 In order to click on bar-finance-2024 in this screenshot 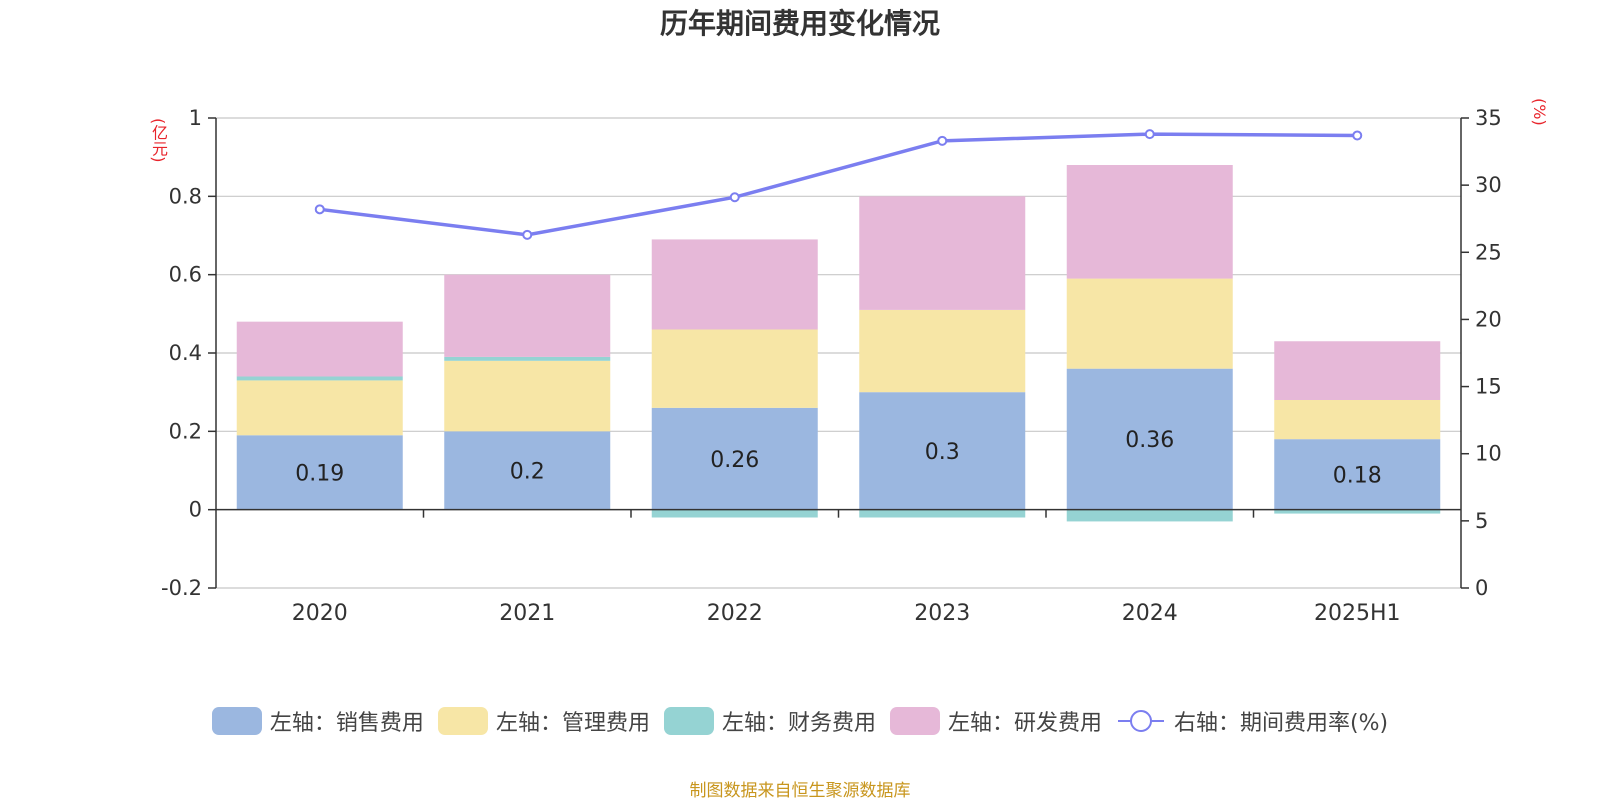, I will do `click(1149, 515)`.